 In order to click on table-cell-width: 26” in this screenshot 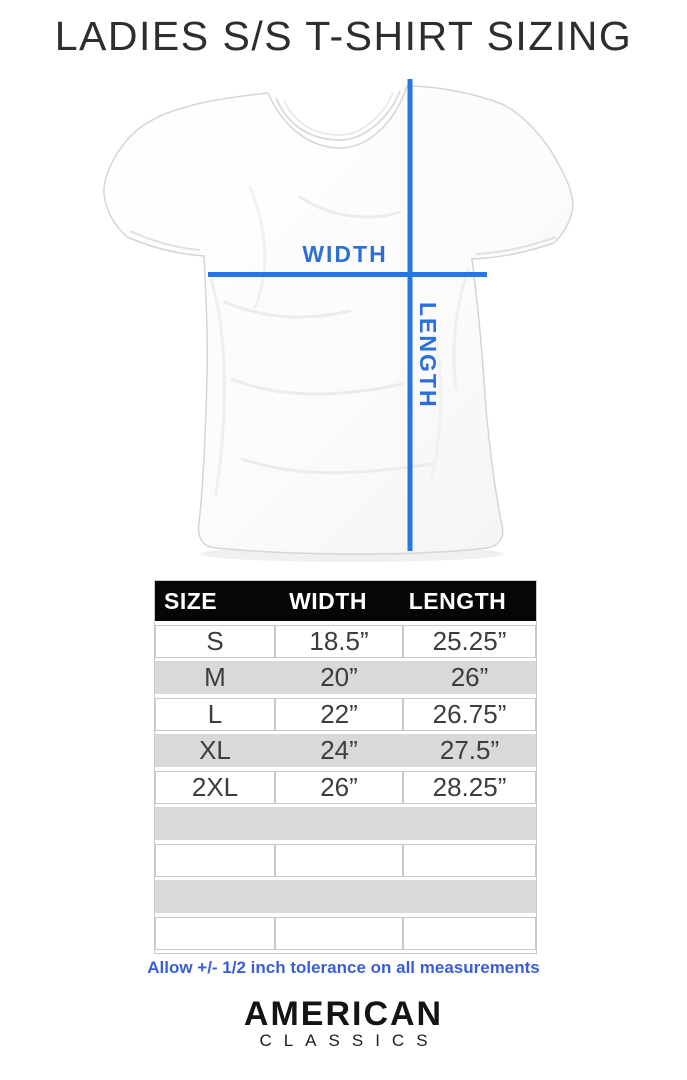, I will do `click(339, 787)`.